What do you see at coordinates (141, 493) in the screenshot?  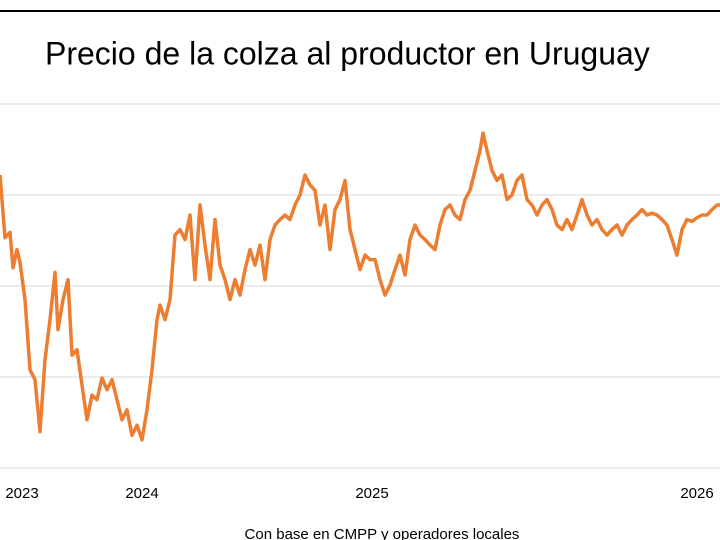 I see `x-tick-label: 2024` at bounding box center [141, 493].